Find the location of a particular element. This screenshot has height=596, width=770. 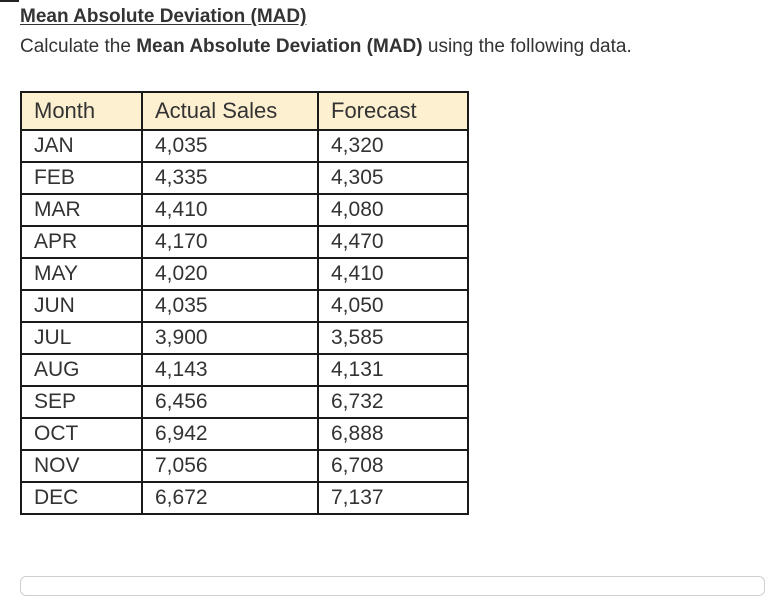

table-header-row: Month Actual Sales Forecast is located at coordinates (244, 111).